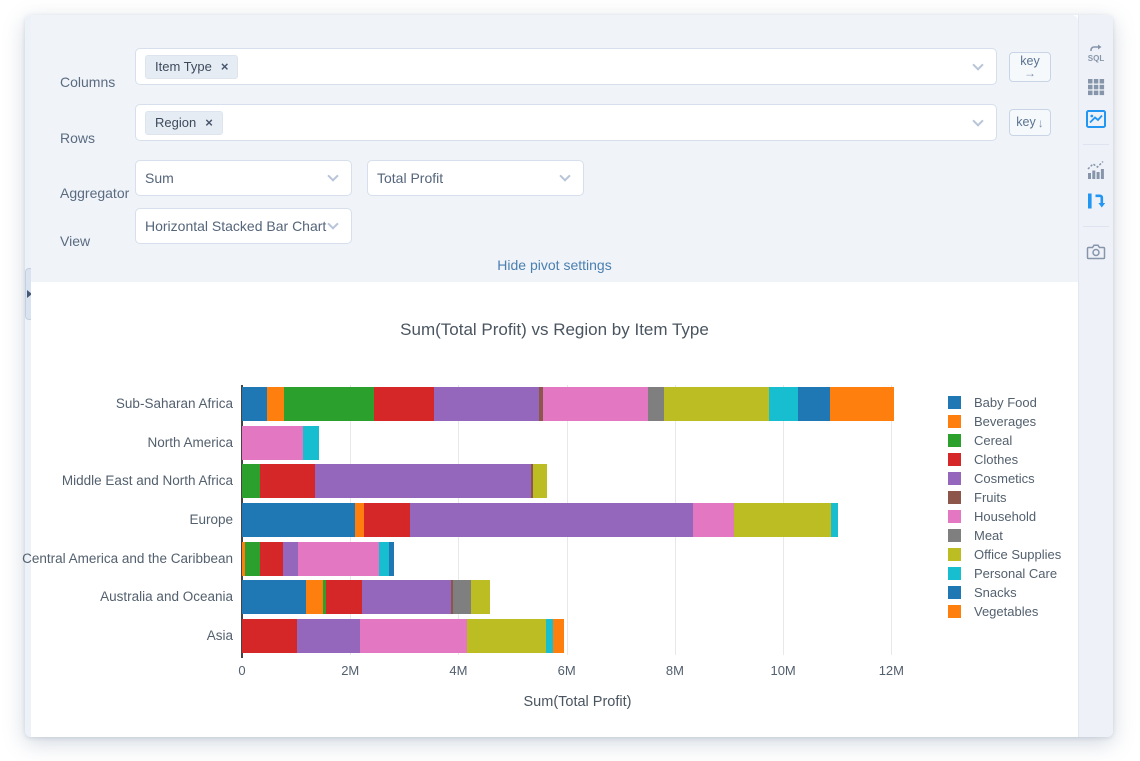 The height and width of the screenshot is (761, 1140). I want to click on chart-row: Central America and the Caribbean, so click(467, 558).